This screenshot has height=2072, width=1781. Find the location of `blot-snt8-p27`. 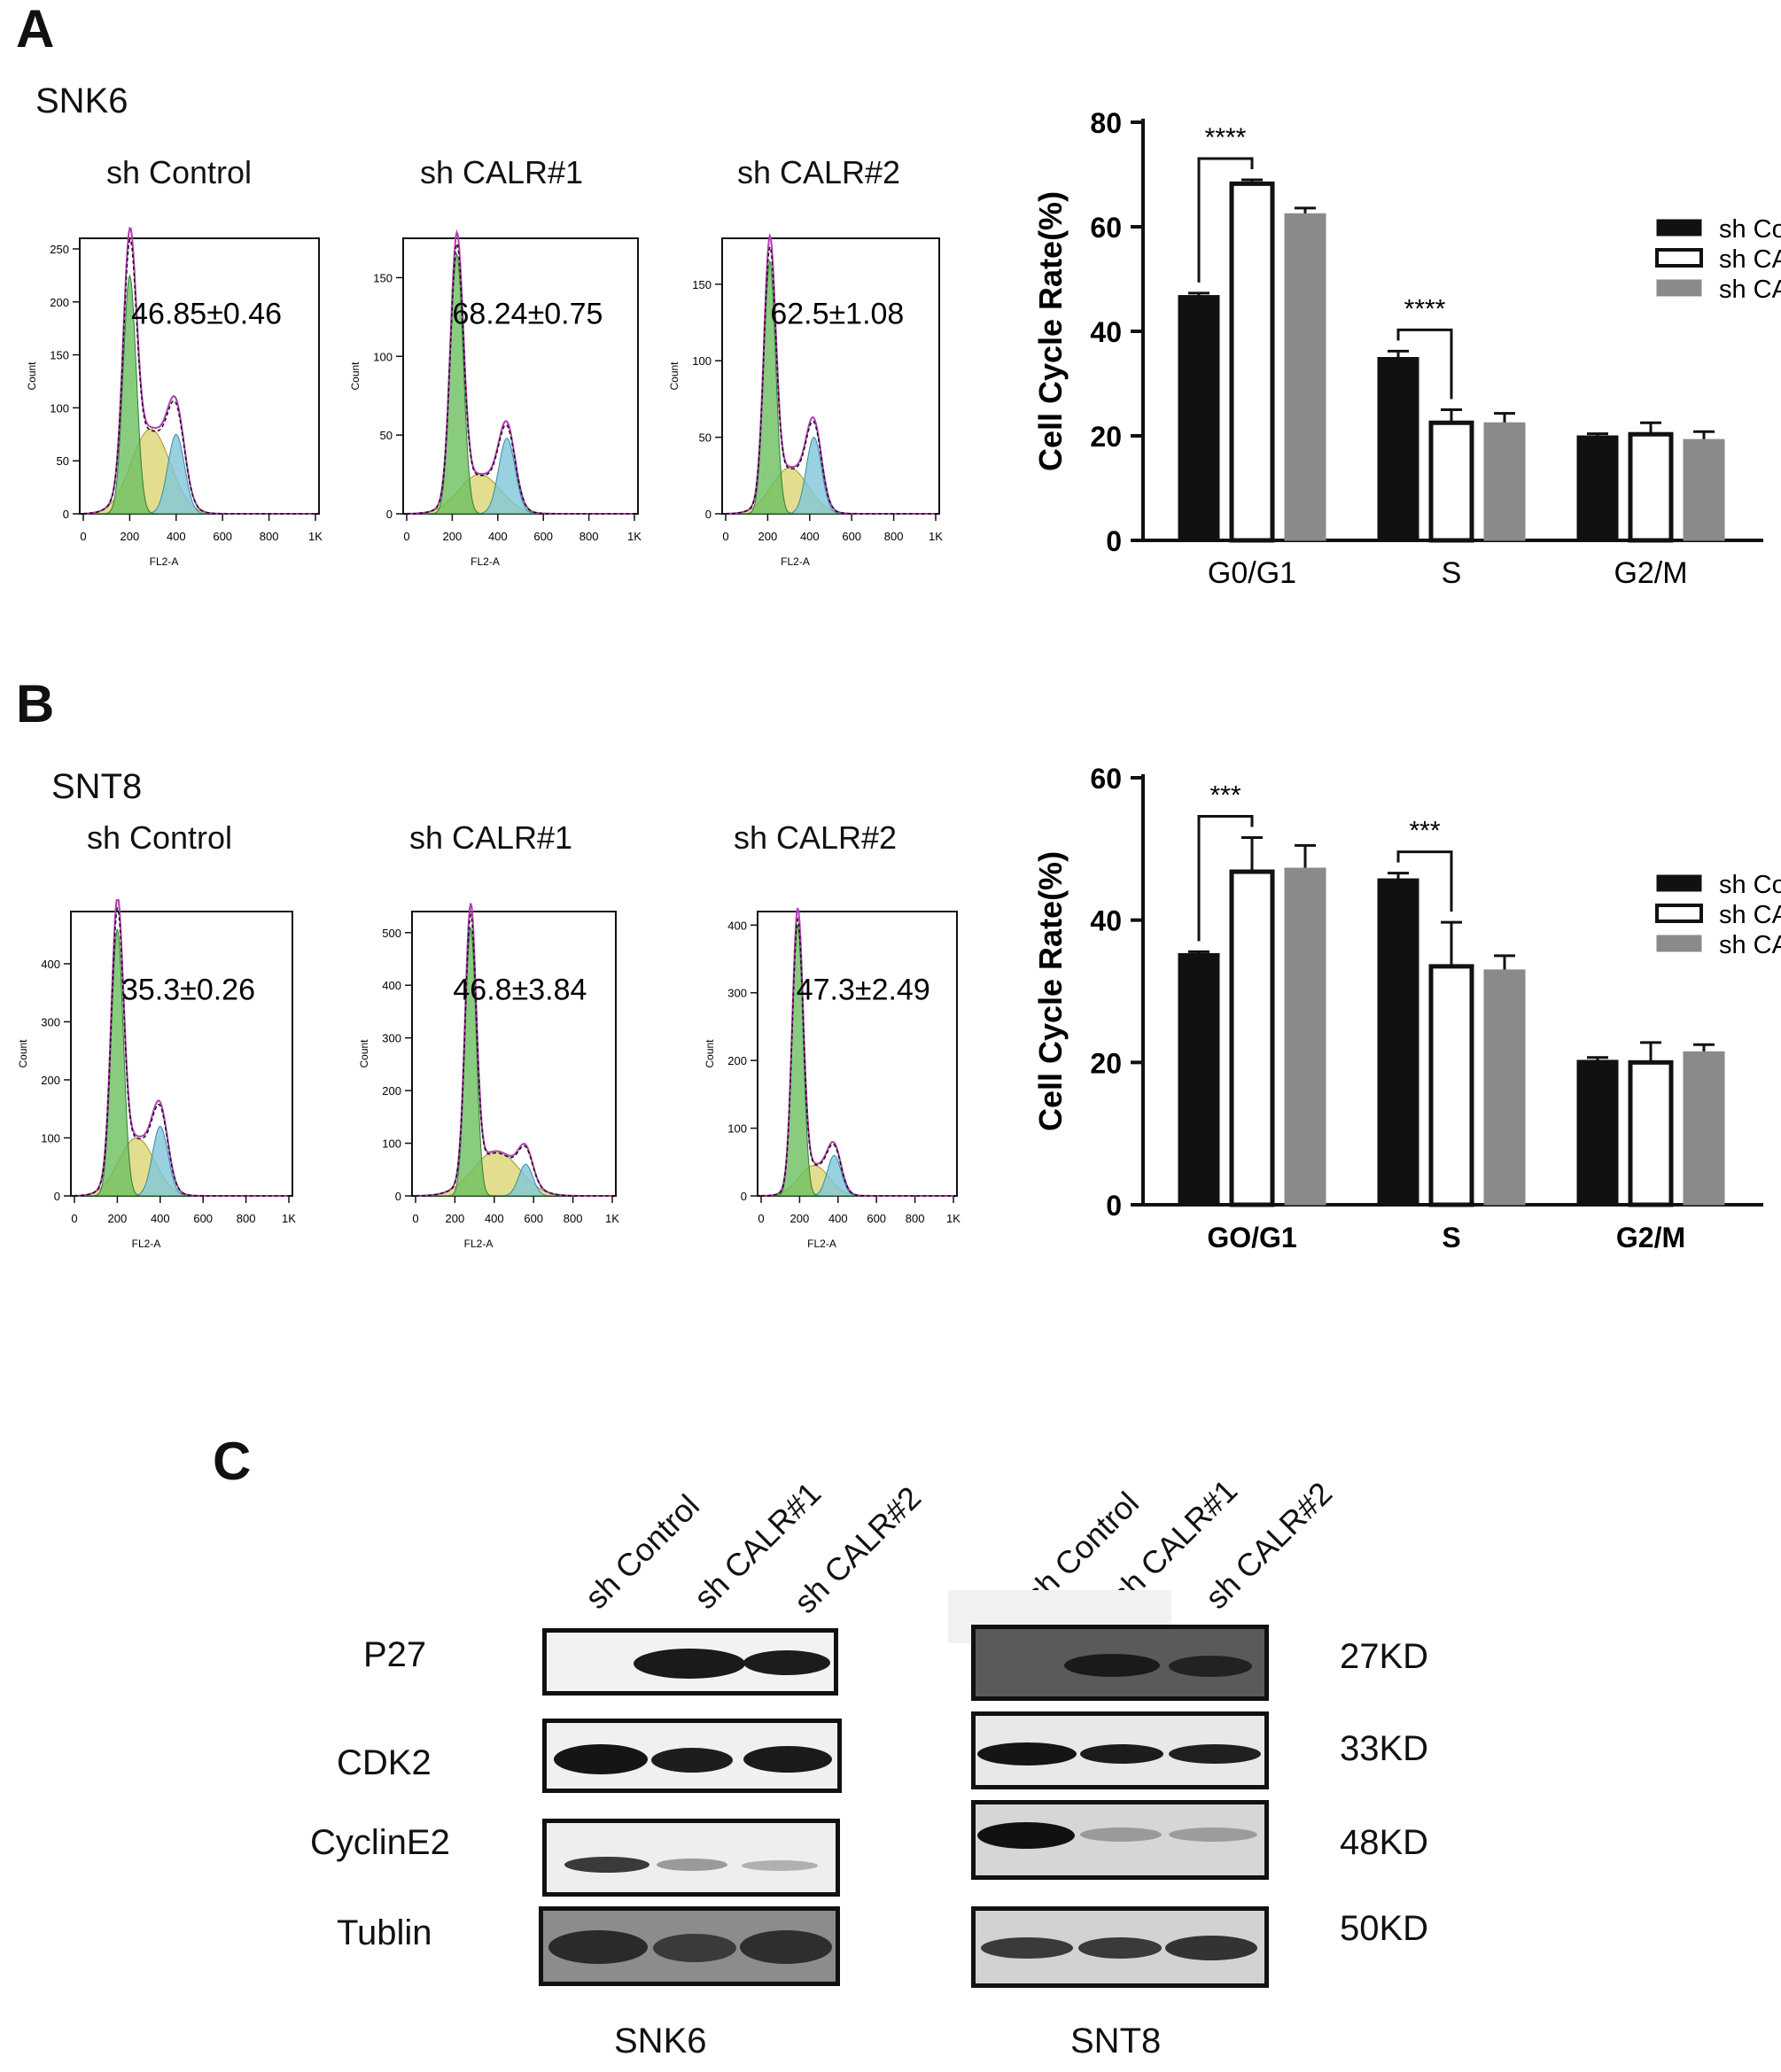

blot-snt8-p27 is located at coordinates (1120, 1663).